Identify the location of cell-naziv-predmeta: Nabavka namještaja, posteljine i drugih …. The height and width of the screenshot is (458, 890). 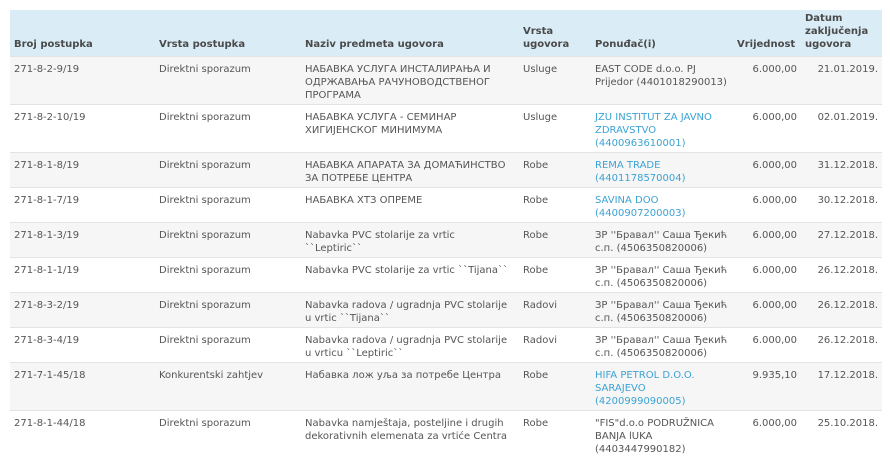
(410, 434).